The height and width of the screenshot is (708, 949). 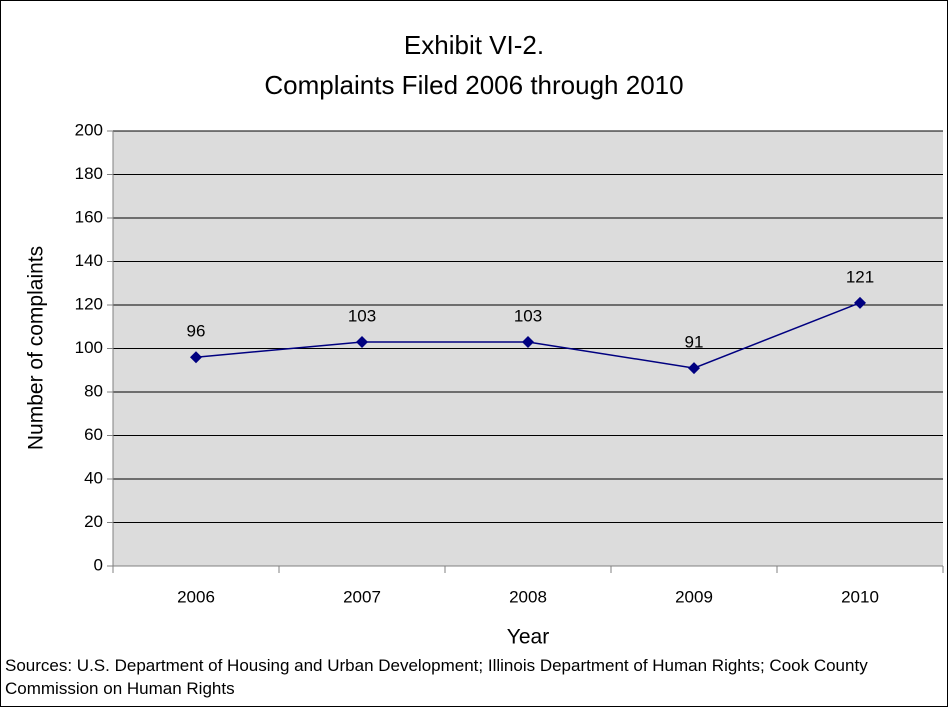 What do you see at coordinates (93, 477) in the screenshot?
I see `y-tick-label: 40` at bounding box center [93, 477].